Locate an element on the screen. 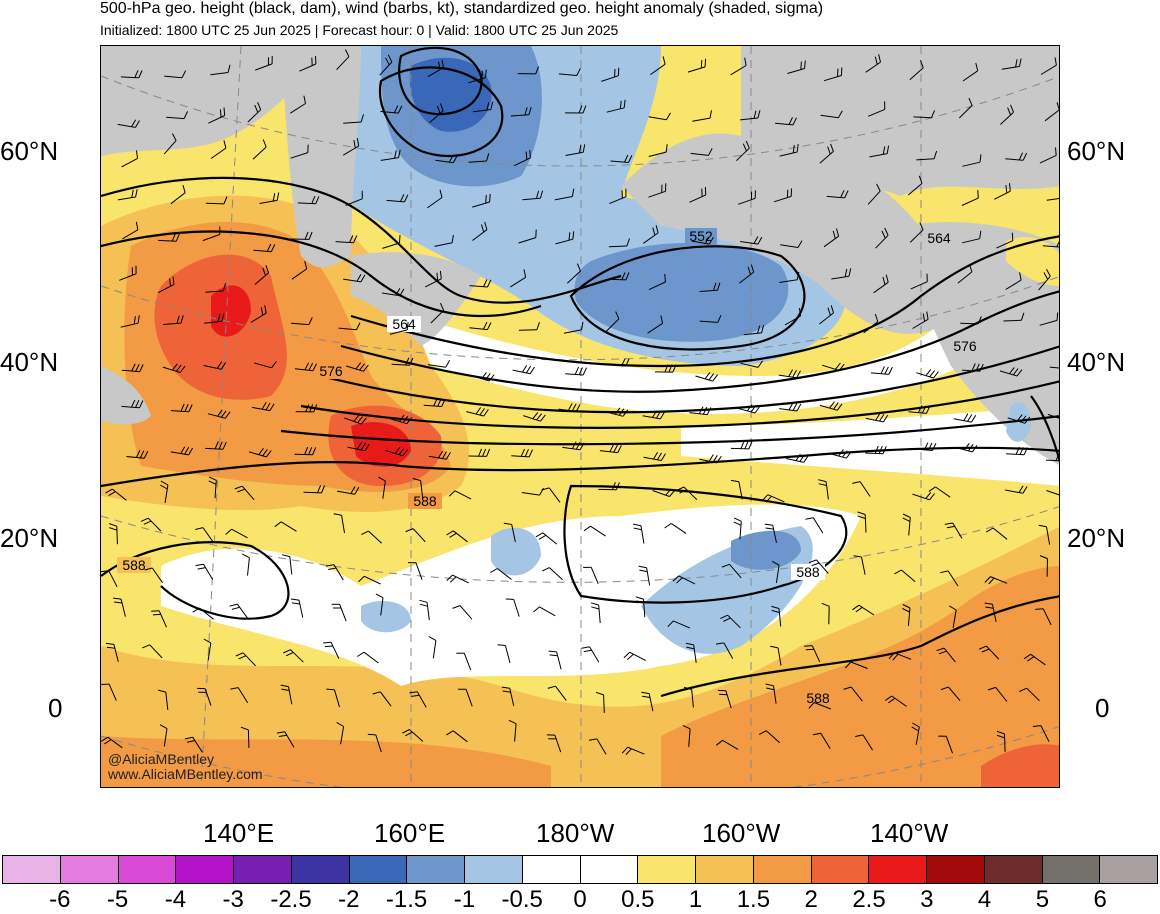 The image size is (1160, 914). contour-label-576-west: 576 is located at coordinates (331, 371).